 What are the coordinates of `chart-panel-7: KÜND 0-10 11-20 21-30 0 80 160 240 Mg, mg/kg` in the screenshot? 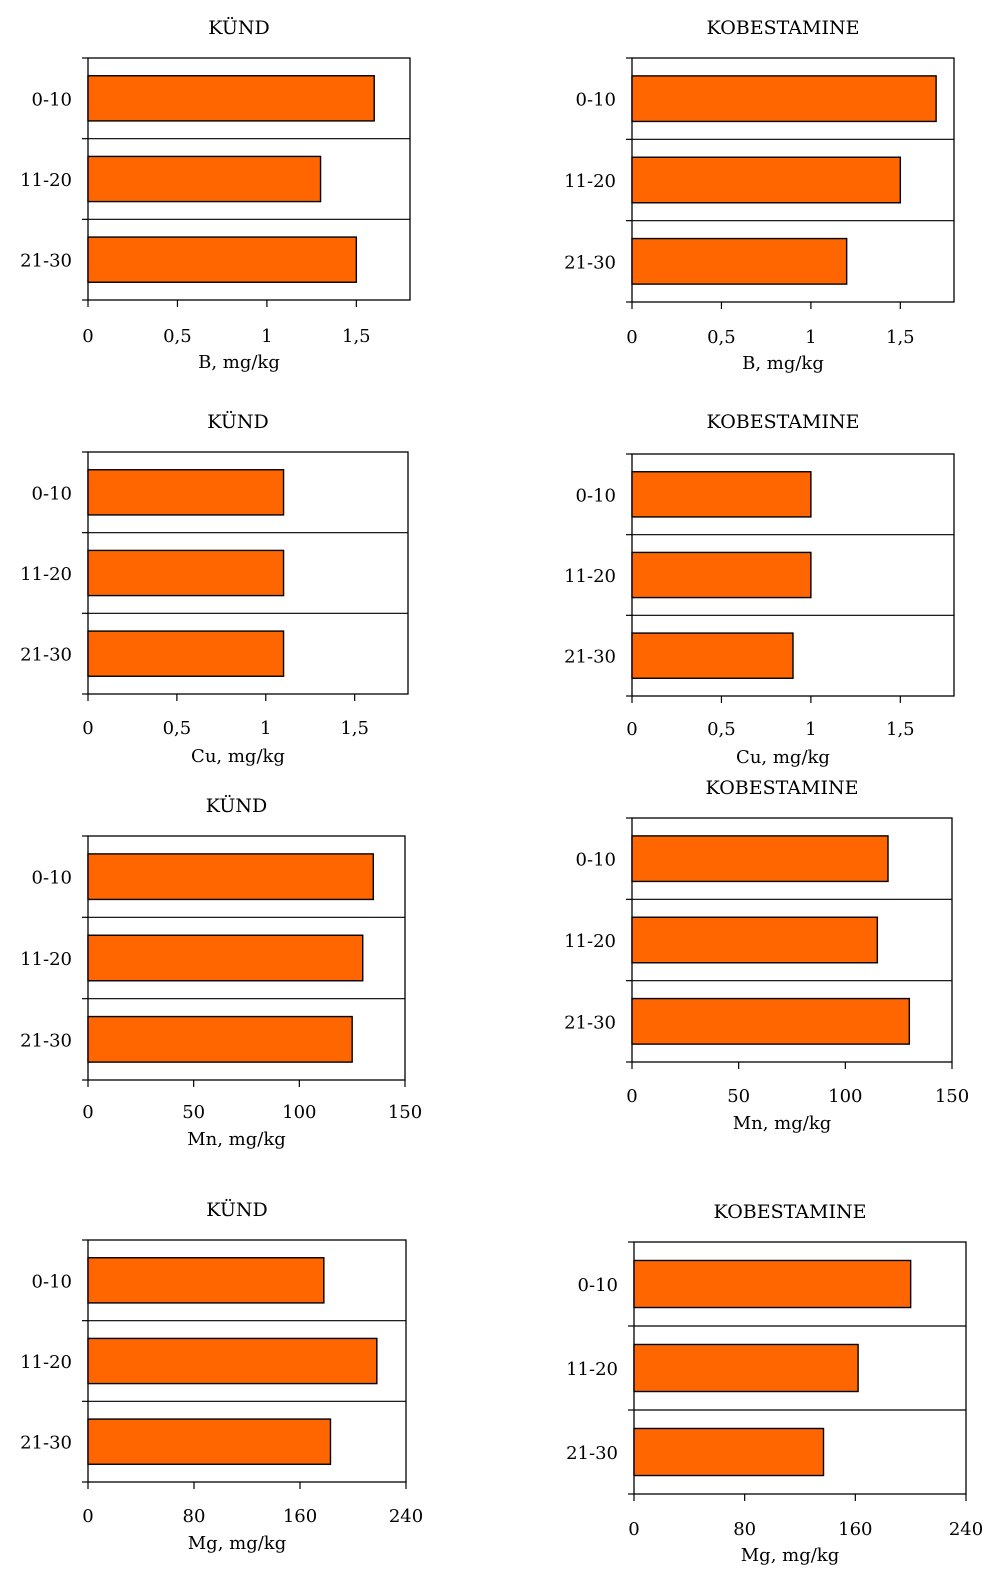 It's located at (221, 1376).